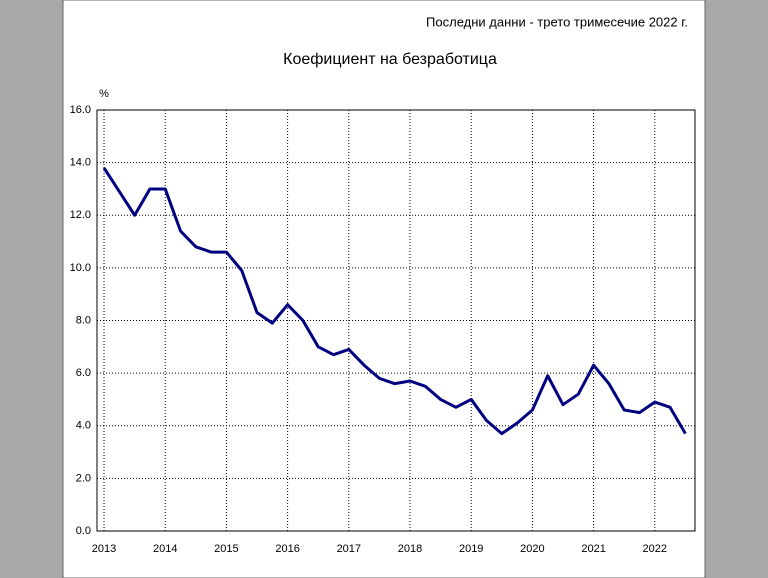  What do you see at coordinates (83, 531) in the screenshot?
I see `y-tick-label: 0.0` at bounding box center [83, 531].